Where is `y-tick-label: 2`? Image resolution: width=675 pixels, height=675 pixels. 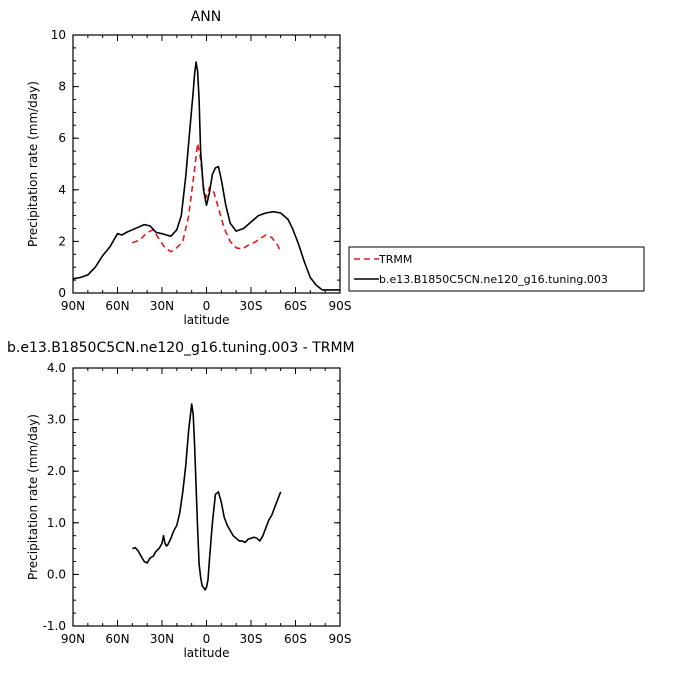
y-tick-label: 2 is located at coordinates (62, 241).